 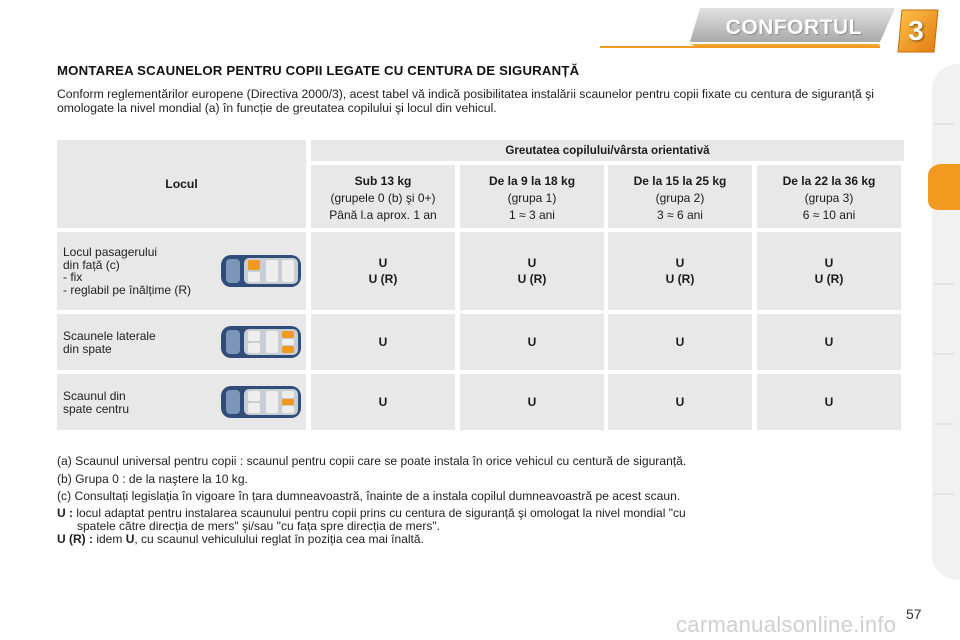 I want to click on column-age: 3 ≈ 6 ani, so click(x=680, y=215).